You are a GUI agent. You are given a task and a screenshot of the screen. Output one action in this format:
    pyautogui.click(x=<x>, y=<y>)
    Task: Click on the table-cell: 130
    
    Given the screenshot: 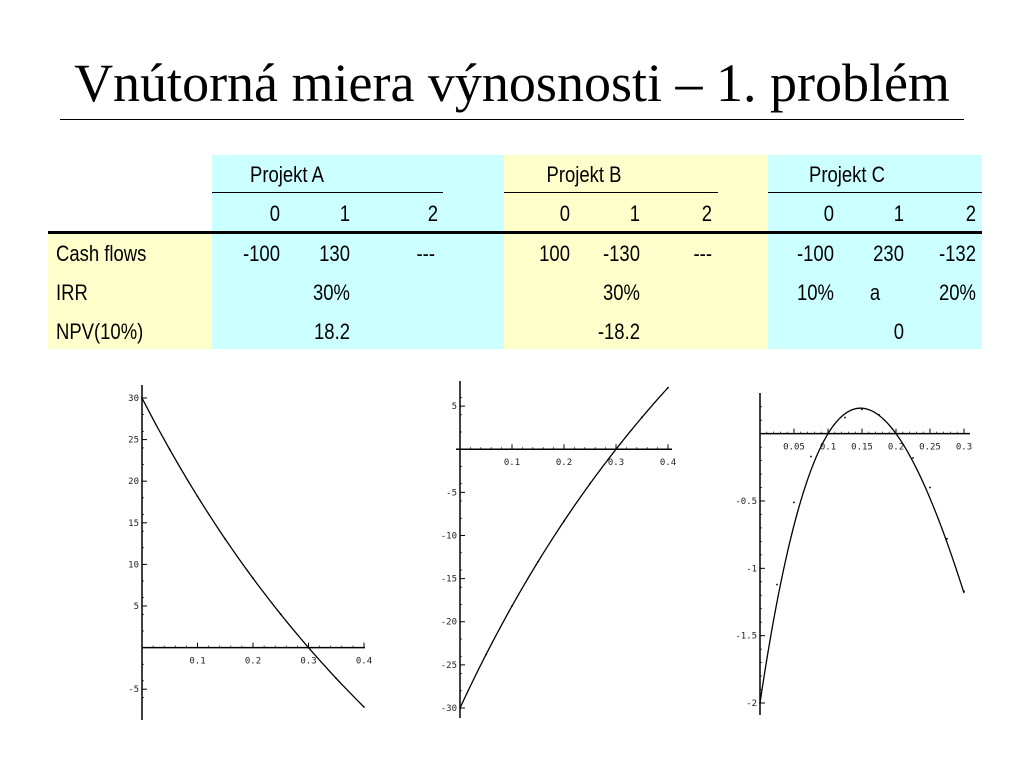 What is the action you would take?
    pyautogui.click(x=334, y=253)
    